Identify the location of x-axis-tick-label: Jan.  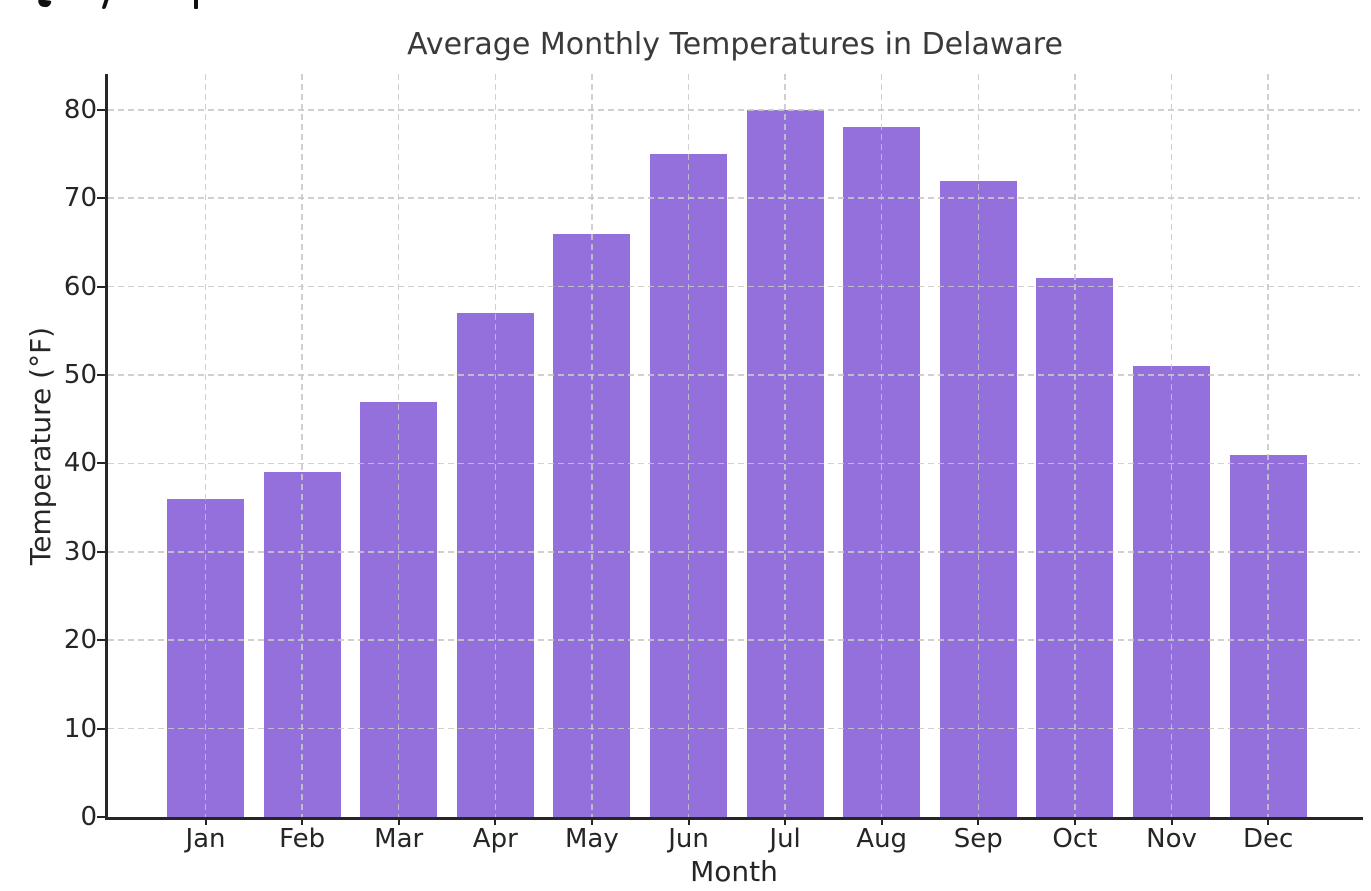
(205, 839).